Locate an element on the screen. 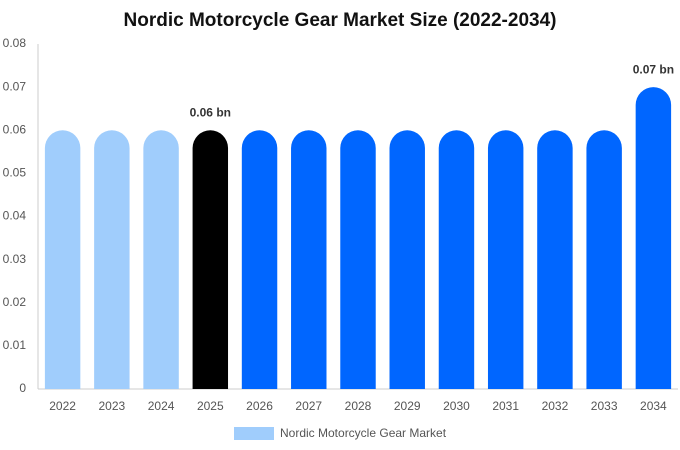 This screenshot has height=450, width=680. x-tick-label: 2026 is located at coordinates (259, 406).